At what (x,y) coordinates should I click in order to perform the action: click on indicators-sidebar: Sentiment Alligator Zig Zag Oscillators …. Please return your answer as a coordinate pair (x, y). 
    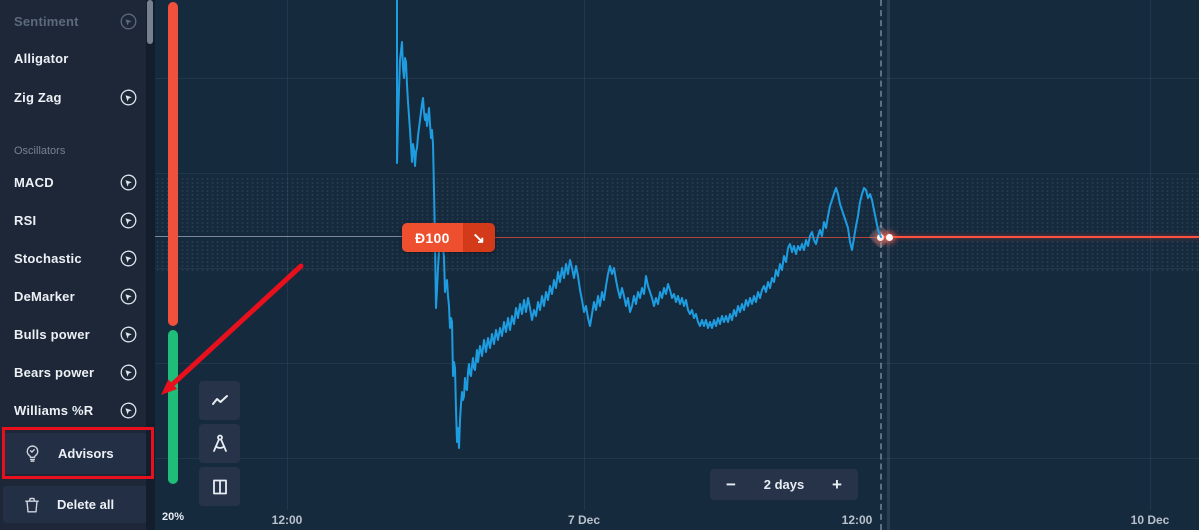
    Looking at the image, I should click on (75, 265).